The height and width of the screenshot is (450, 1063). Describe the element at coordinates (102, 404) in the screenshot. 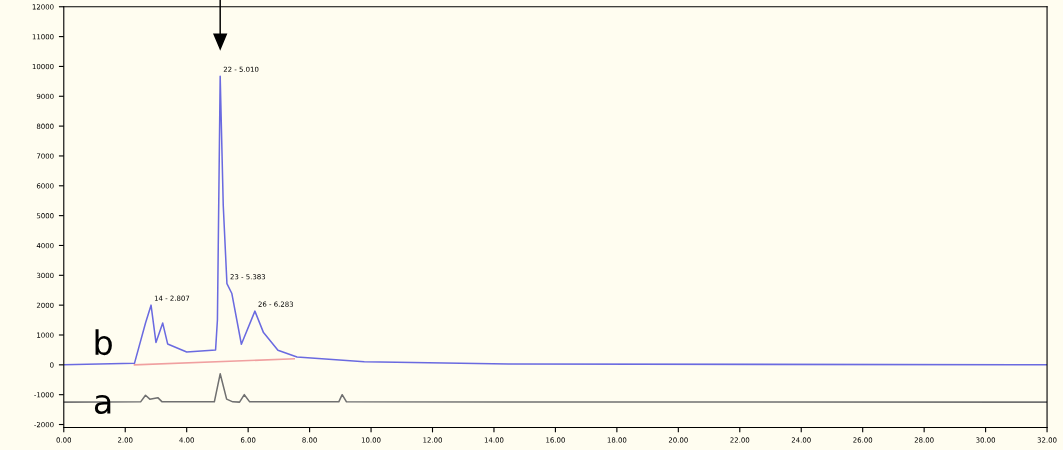

I see `annotation: a` at that location.